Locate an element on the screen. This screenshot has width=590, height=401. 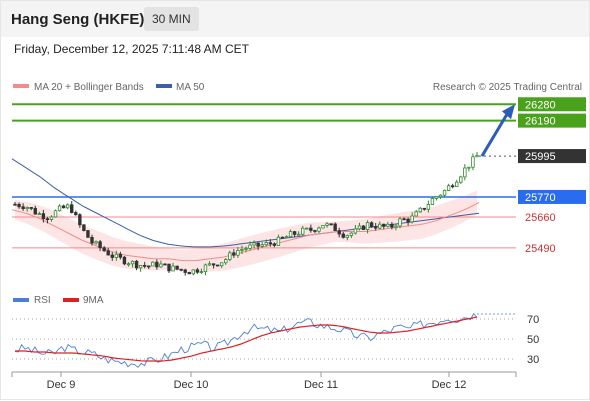
ma50-legend-label: MA 50 is located at coordinates (190, 87).